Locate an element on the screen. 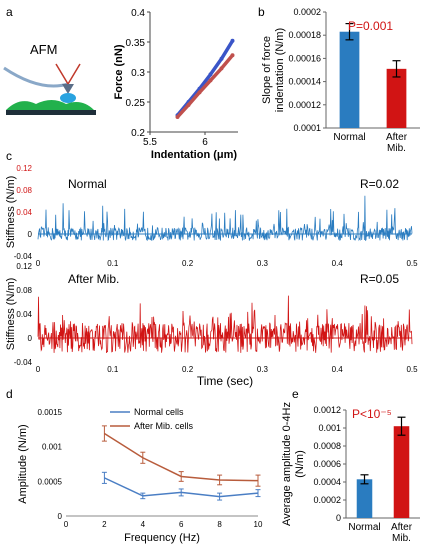 This screenshot has height=550, width=427. afm-schematic: AFM is located at coordinates (49, 78).